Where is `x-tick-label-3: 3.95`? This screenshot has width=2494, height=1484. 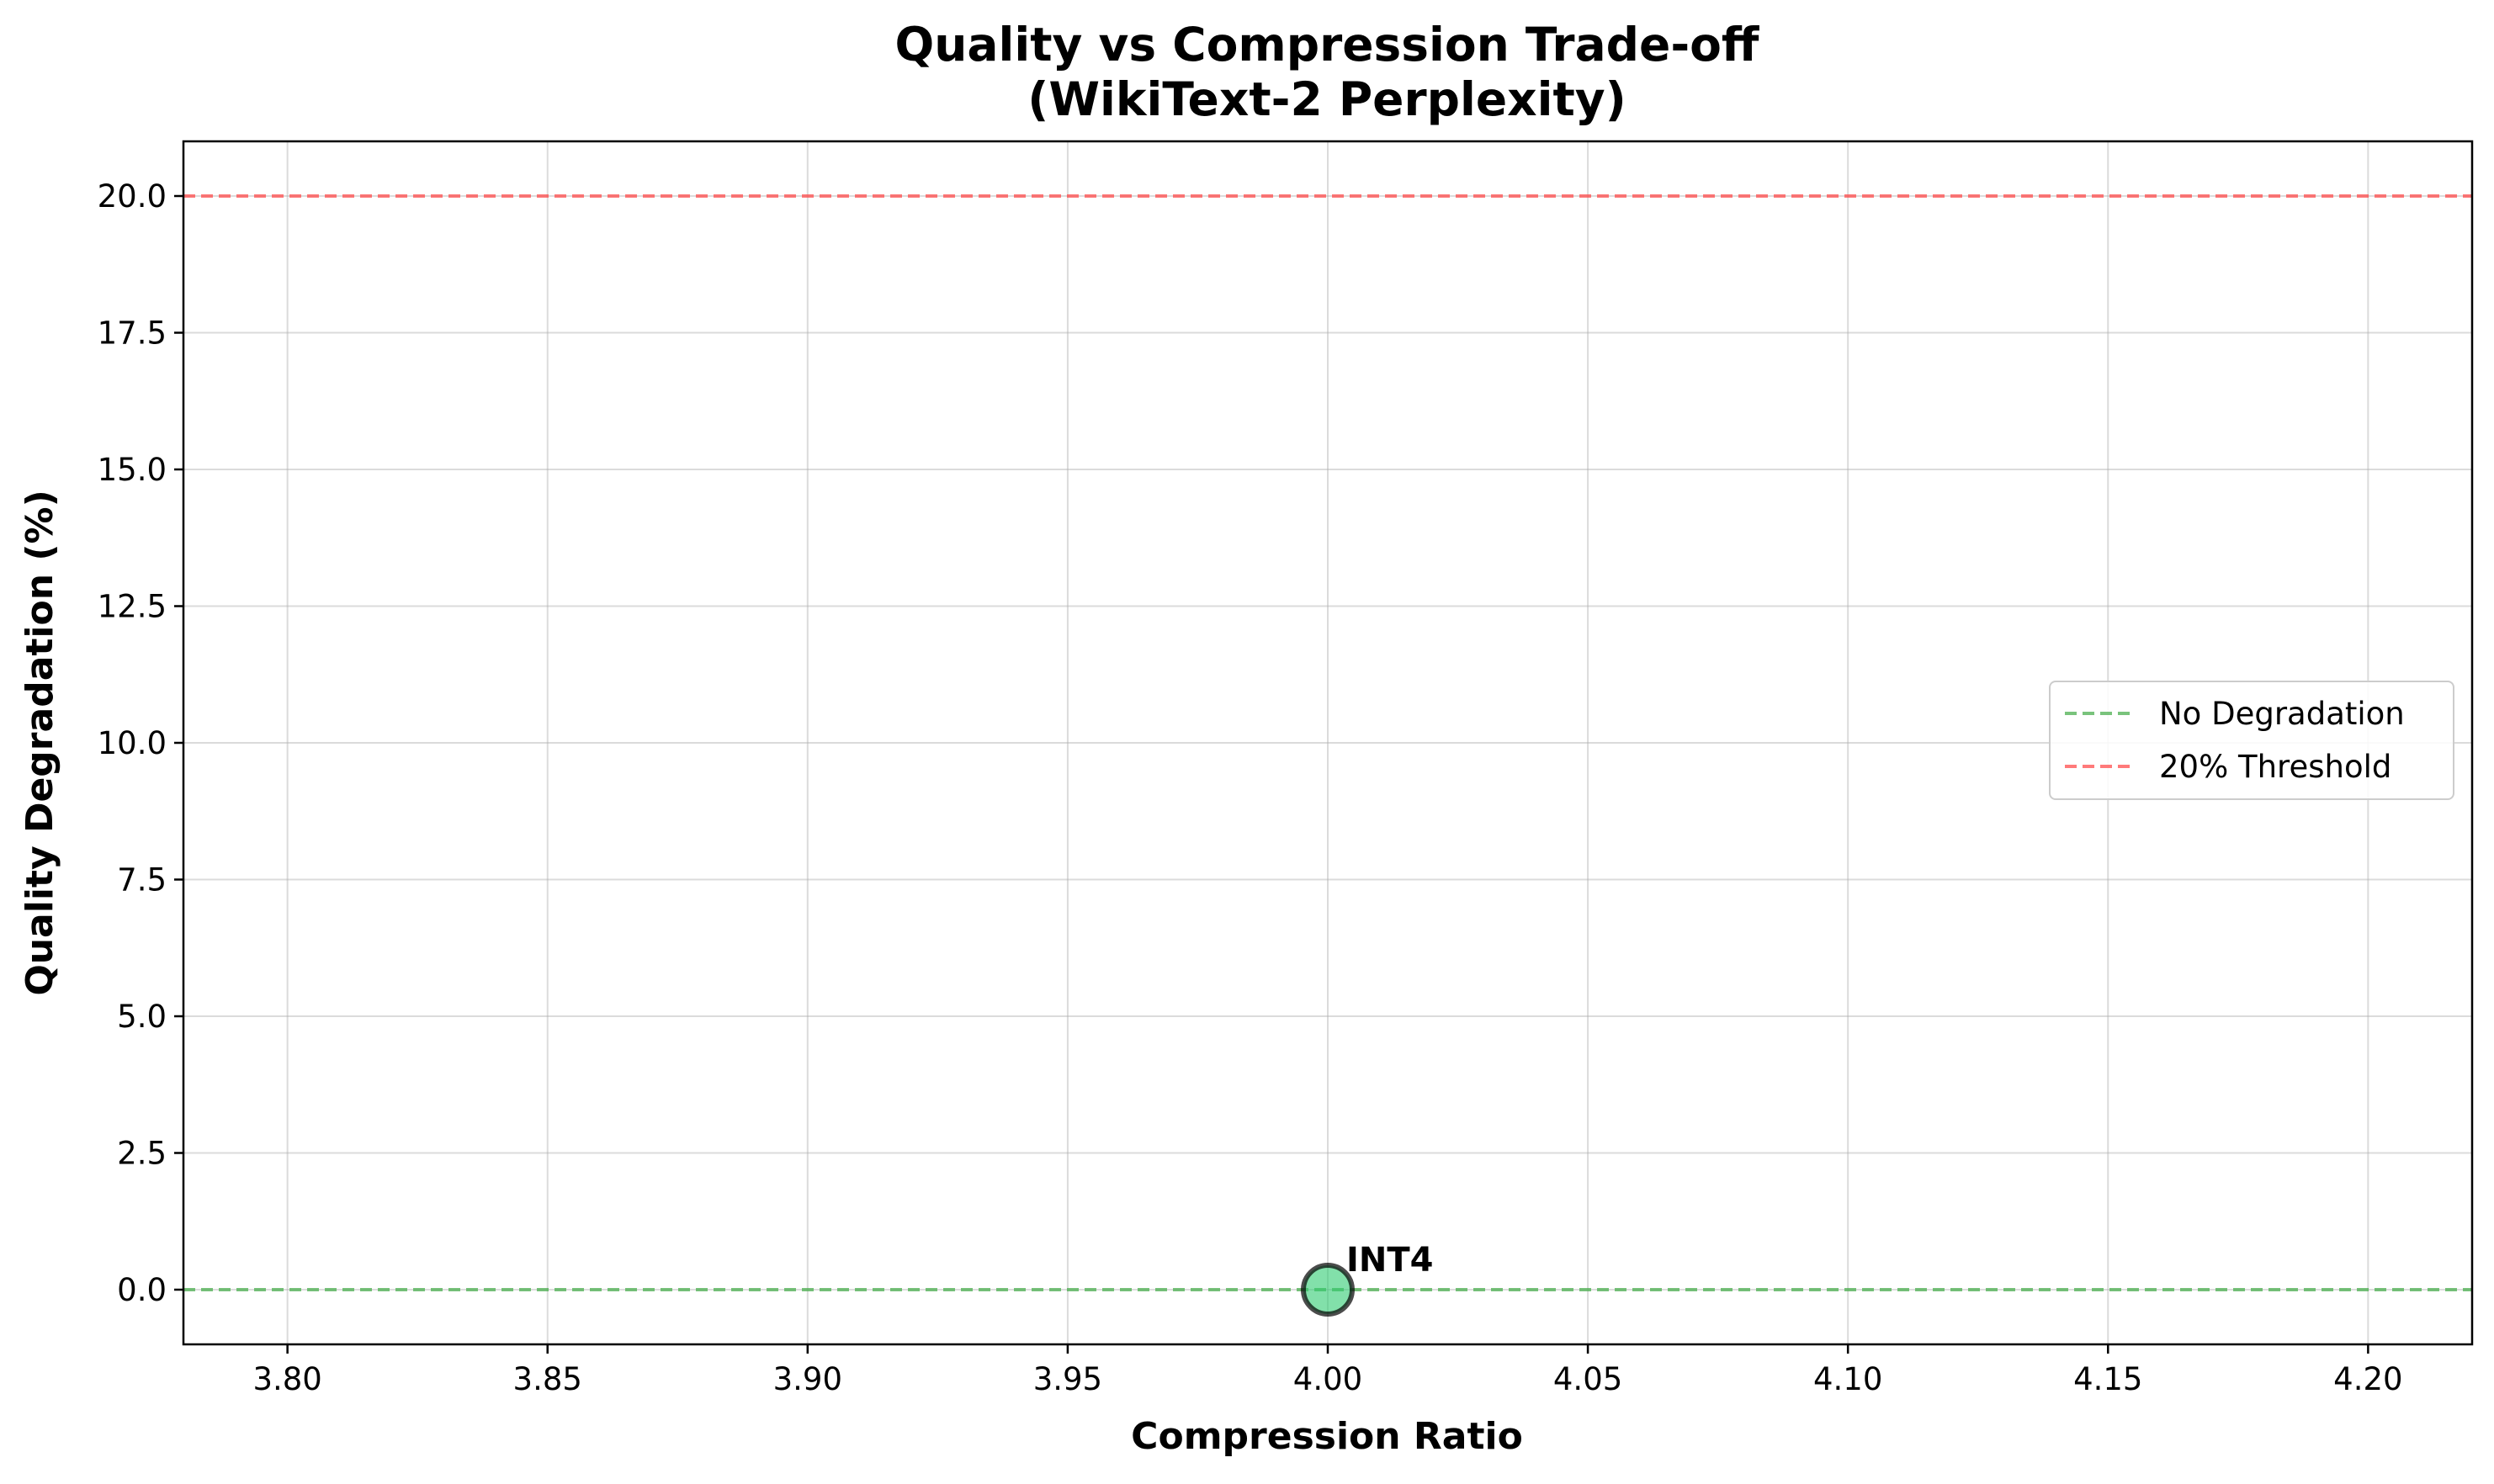 x-tick-label-3: 3.95 is located at coordinates (1068, 1379).